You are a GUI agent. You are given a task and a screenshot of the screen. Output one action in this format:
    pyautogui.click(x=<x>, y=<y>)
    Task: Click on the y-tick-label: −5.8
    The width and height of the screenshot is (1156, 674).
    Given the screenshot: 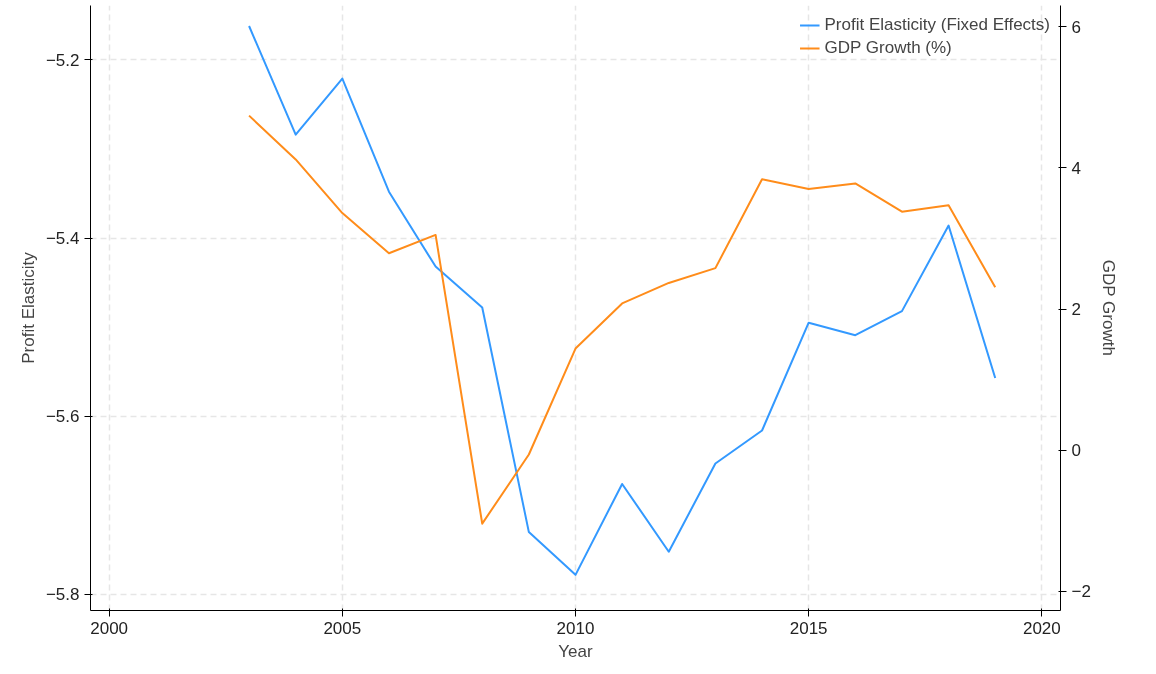 What is the action you would take?
    pyautogui.click(x=62, y=595)
    